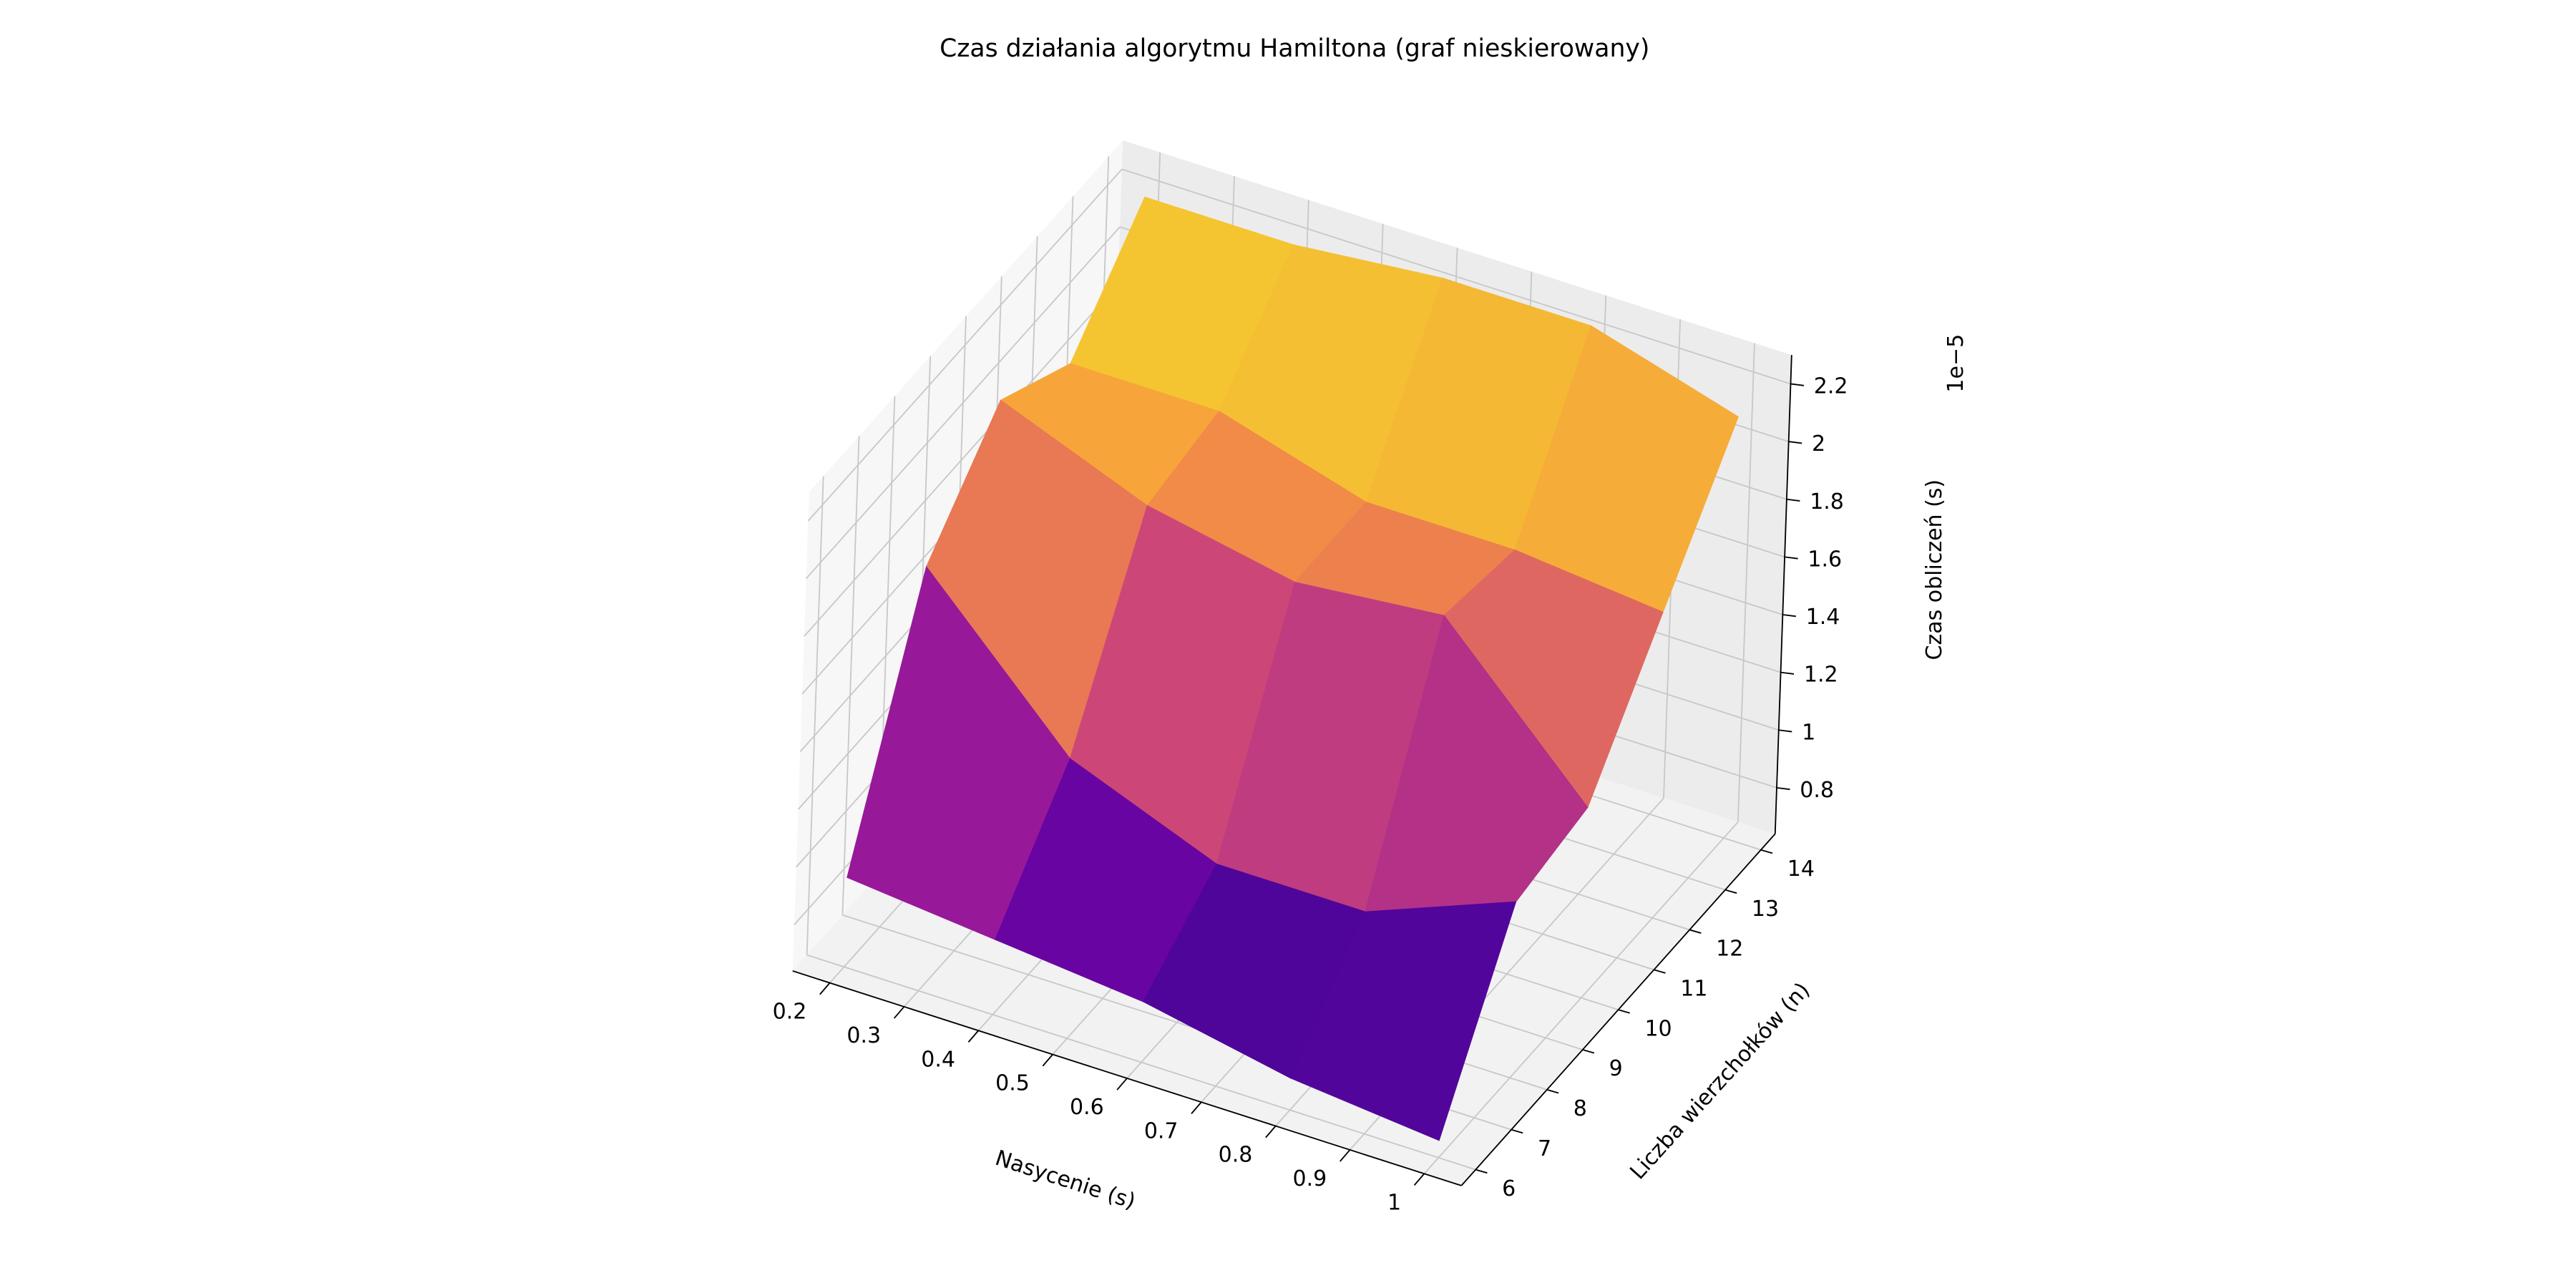  I want to click on tick-label: 9, so click(1616, 1068).